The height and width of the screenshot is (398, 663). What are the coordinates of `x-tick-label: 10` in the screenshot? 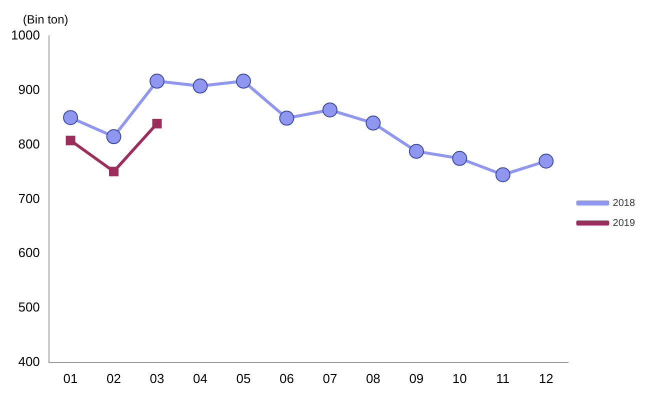 It's located at (459, 378).